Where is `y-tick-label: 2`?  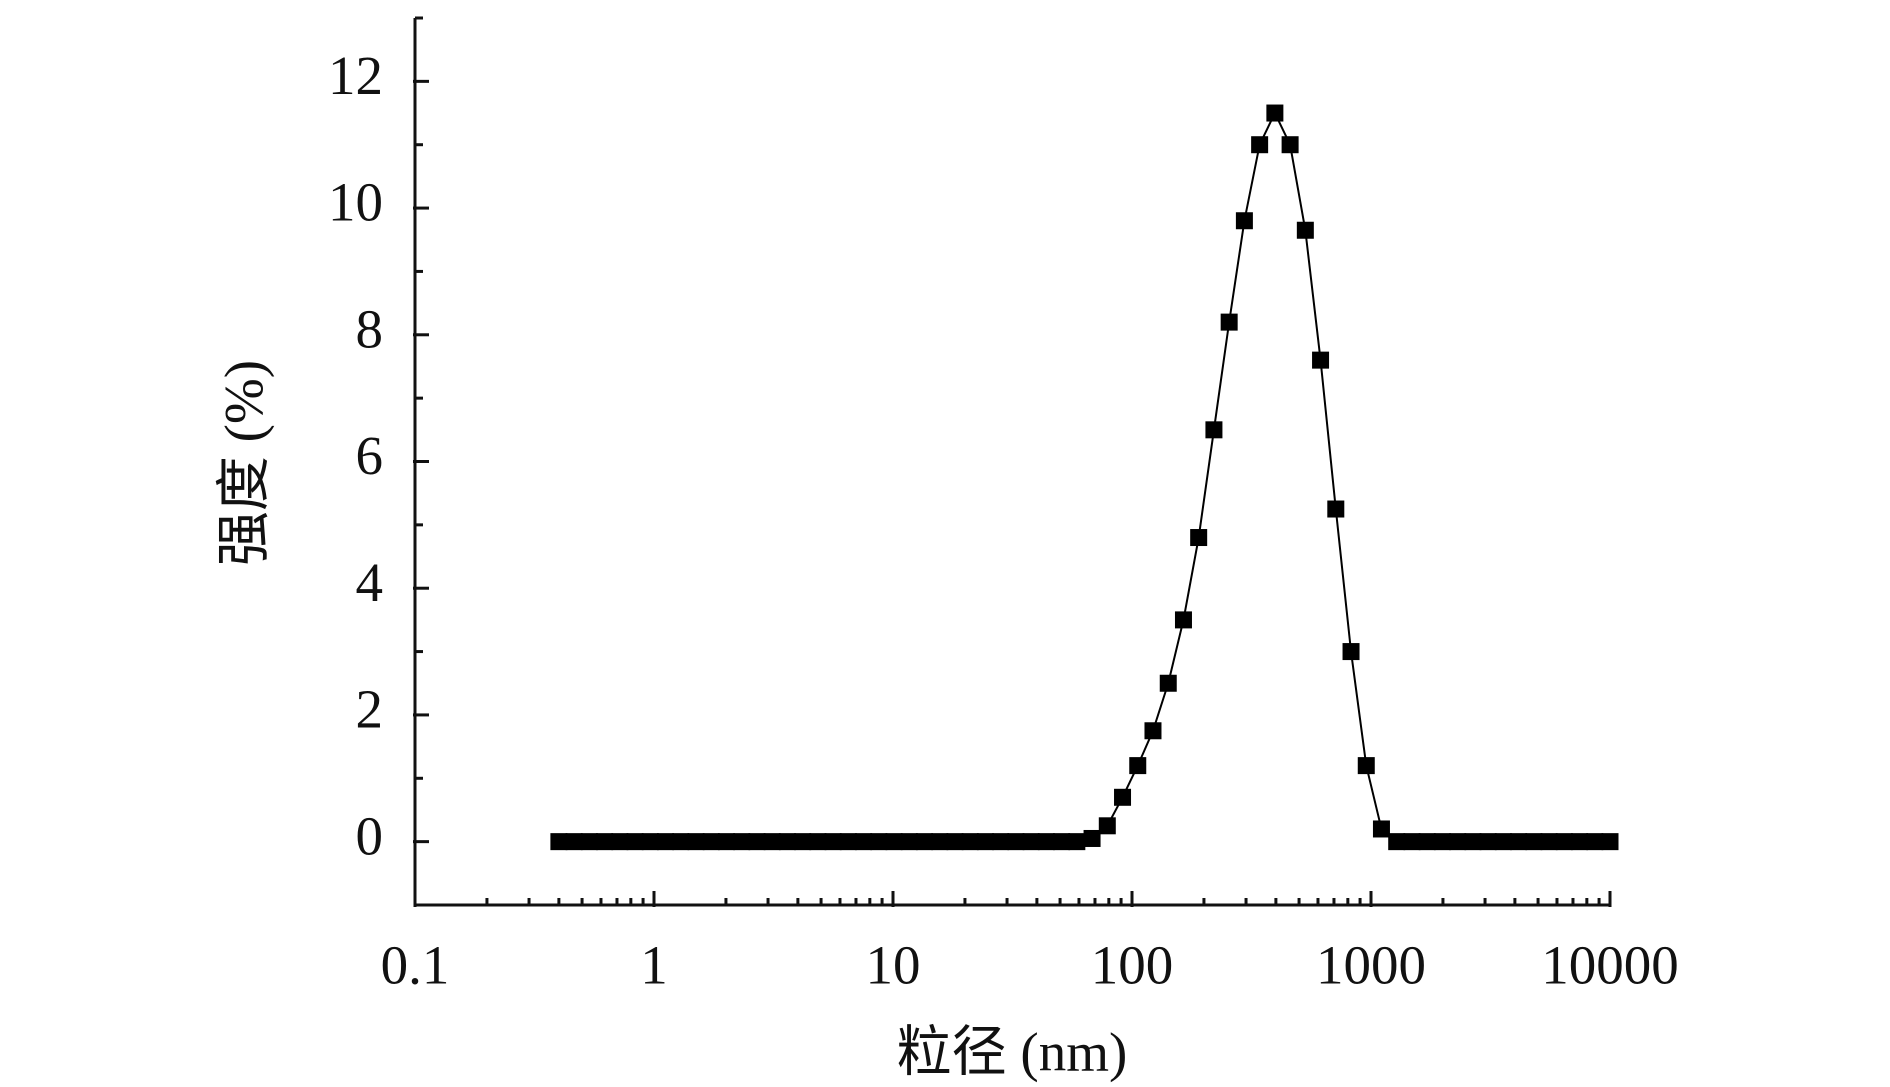
y-tick-label: 2 is located at coordinates (370, 709).